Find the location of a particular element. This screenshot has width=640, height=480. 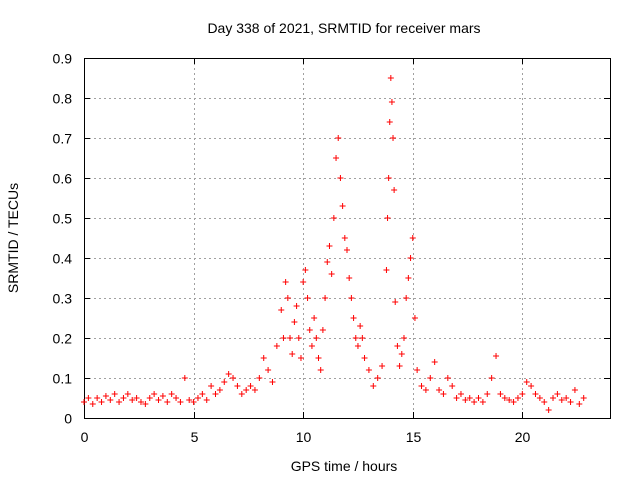

x-tick-label: 15 is located at coordinates (414, 437).